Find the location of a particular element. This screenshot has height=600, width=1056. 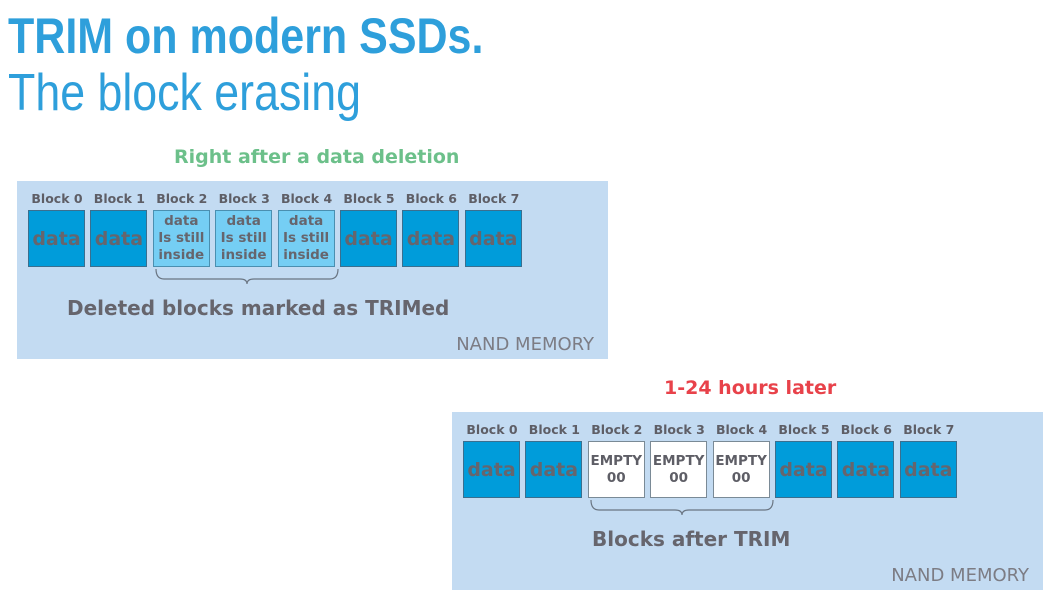

before-memory-label: NAND MEMORY is located at coordinates (525, 344).